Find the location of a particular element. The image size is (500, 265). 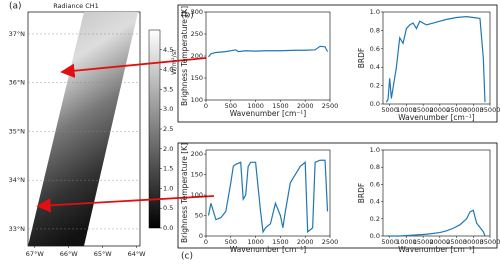

colorbar-tick-label: 4.5 is located at coordinates (168, 50).